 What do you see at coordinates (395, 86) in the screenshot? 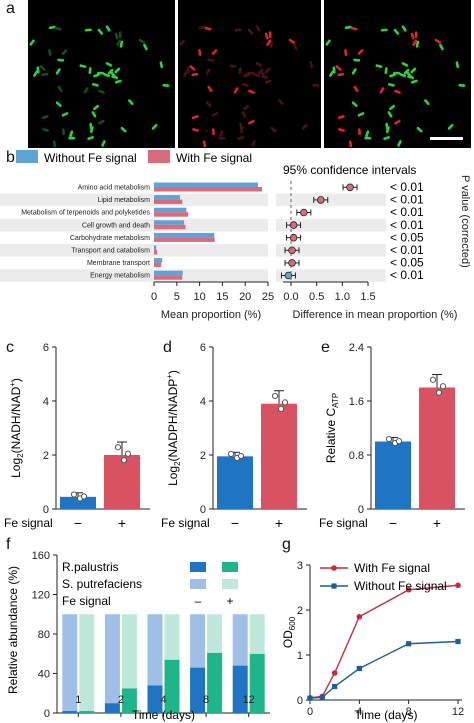
I see `merged-cells` at bounding box center [395, 86].